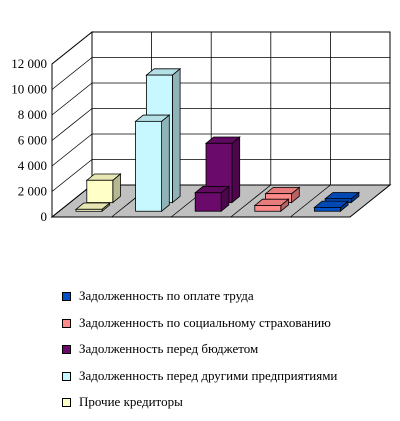 The height and width of the screenshot is (421, 400). What do you see at coordinates (66, 349) in the screenshot?
I see `legend-swatch-budget` at bounding box center [66, 349].